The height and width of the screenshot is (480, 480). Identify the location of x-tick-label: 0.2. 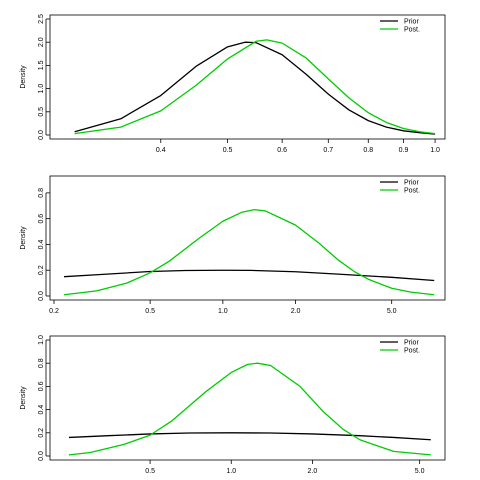
(54, 311).